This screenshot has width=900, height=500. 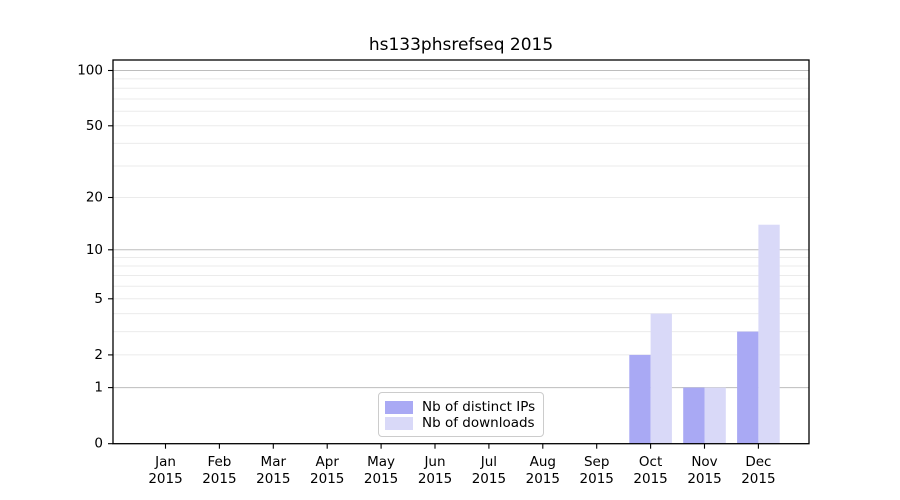 What do you see at coordinates (94, 198) in the screenshot?
I see `y-tick-label: 20` at bounding box center [94, 198].